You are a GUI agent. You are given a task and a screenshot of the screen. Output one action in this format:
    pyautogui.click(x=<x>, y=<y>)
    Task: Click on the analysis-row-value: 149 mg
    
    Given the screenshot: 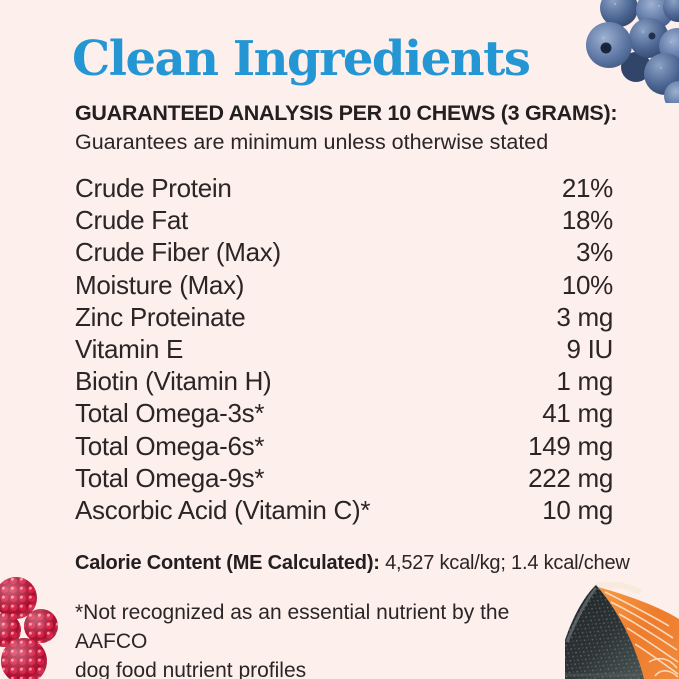 What is the action you would take?
    pyautogui.click(x=570, y=445)
    